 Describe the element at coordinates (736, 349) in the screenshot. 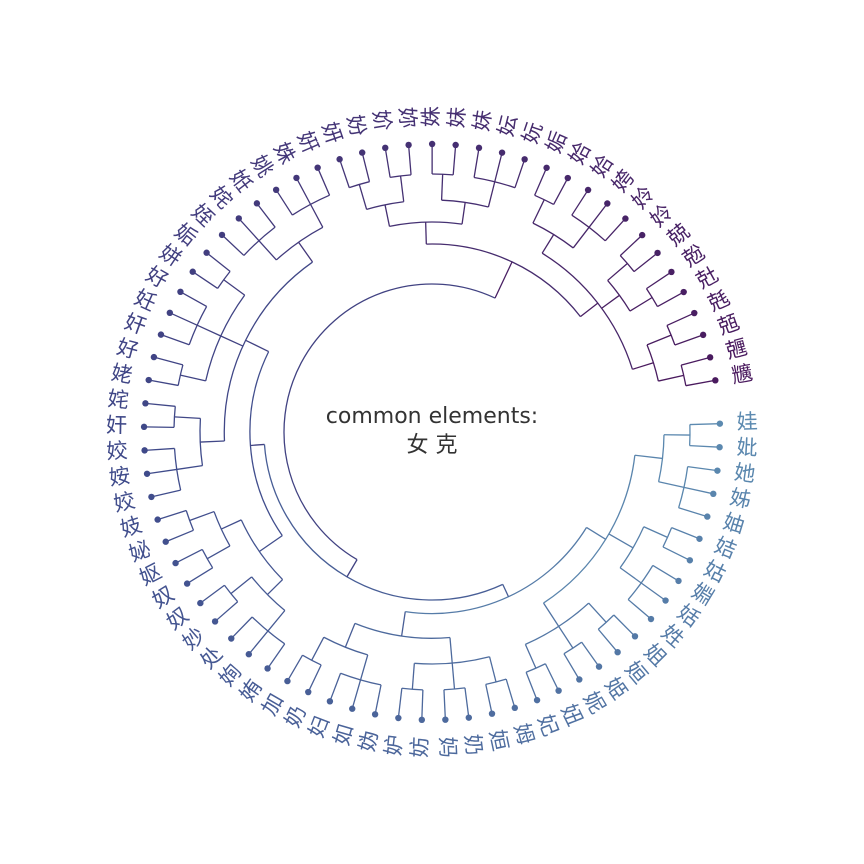

I see `leaf-label: 兣` at that location.